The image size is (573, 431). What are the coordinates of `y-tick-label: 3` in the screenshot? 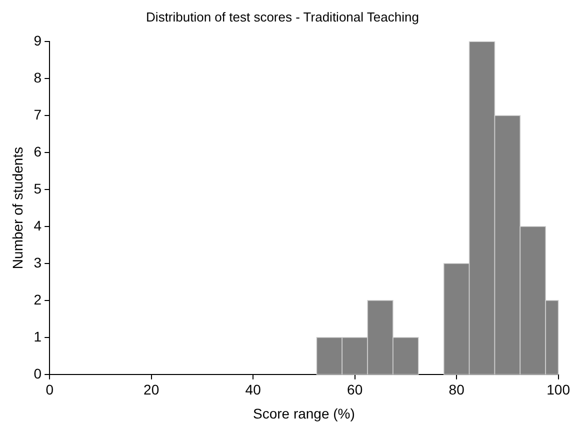 It's located at (38, 262).